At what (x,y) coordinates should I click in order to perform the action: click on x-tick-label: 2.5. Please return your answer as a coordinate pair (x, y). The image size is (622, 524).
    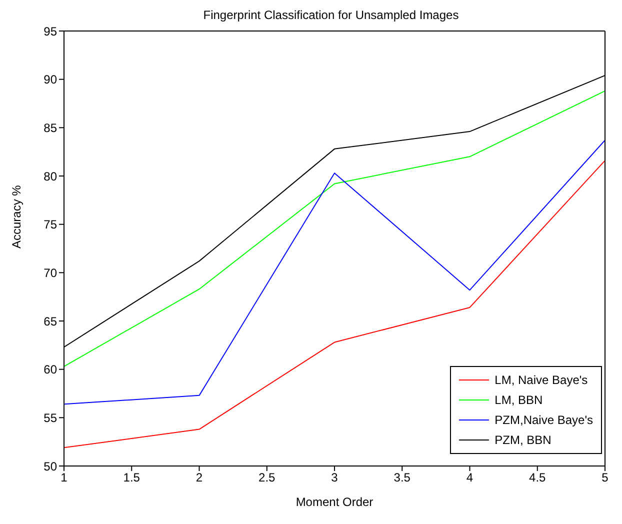
    Looking at the image, I should click on (267, 477).